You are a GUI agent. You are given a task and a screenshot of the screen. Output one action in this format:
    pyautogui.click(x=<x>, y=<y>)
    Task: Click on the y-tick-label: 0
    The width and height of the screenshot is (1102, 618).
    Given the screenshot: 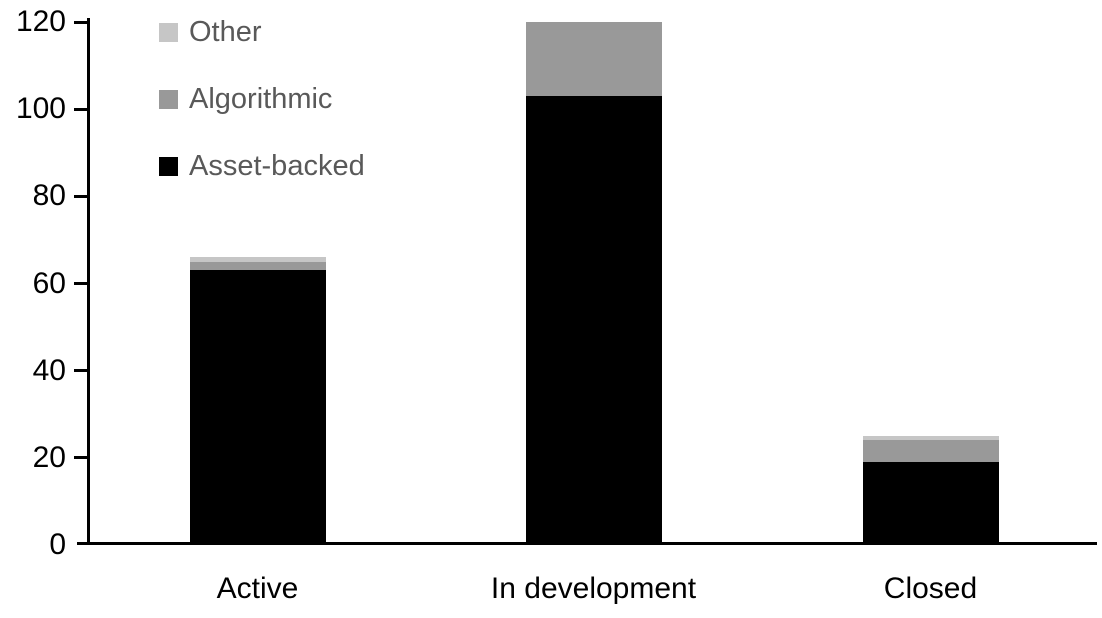 What is the action you would take?
    pyautogui.click(x=57, y=544)
    